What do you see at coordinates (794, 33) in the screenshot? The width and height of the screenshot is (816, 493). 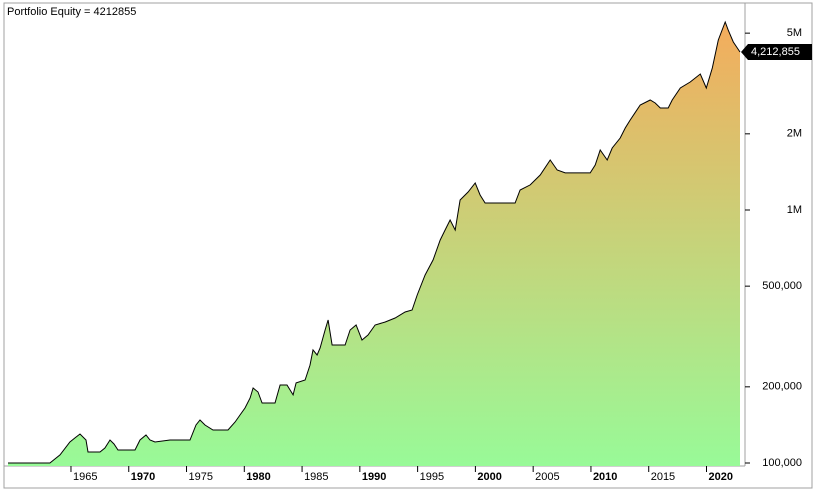 I see `y-tick-label: 5M` at bounding box center [794, 33].